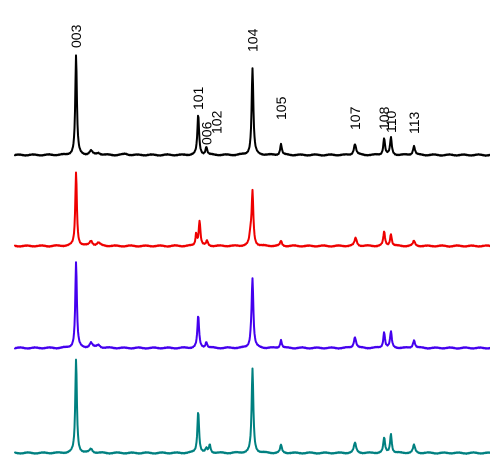  I want to click on peak-label-108: 108, so click(384, 118).